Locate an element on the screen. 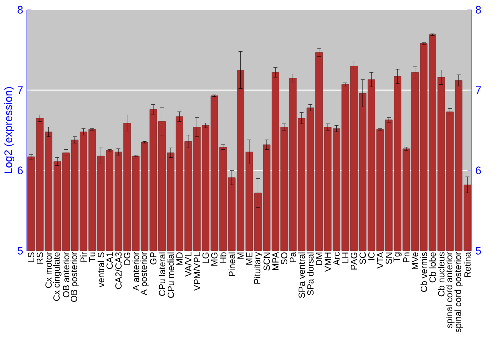  x-tick-label: Cx cingulate is located at coordinates (57, 277).